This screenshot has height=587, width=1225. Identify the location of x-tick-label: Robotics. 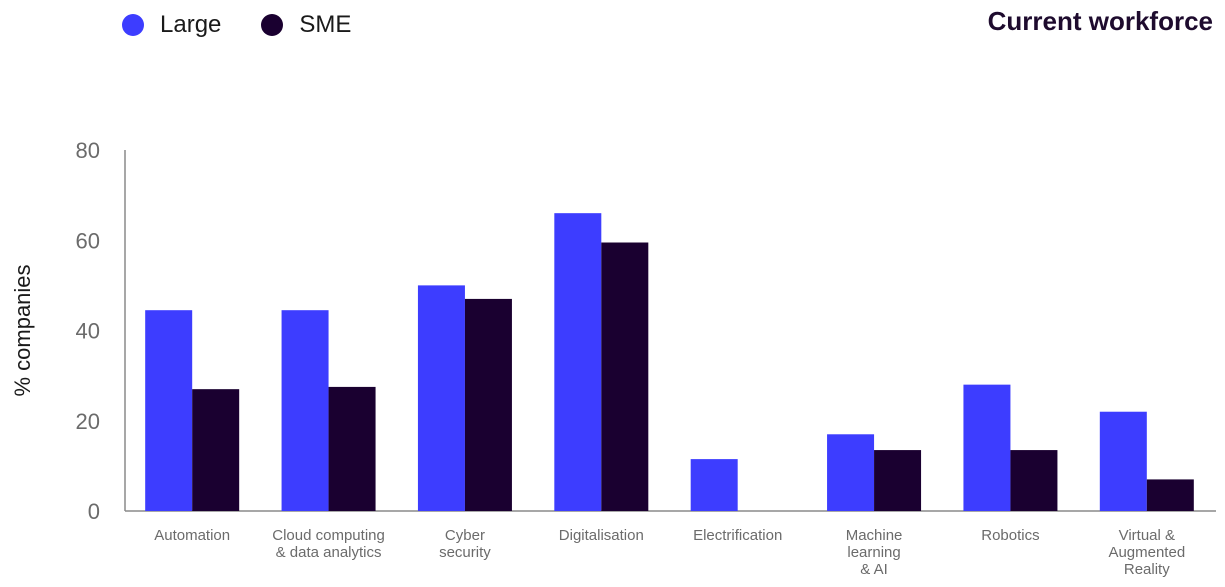
(1010, 535).